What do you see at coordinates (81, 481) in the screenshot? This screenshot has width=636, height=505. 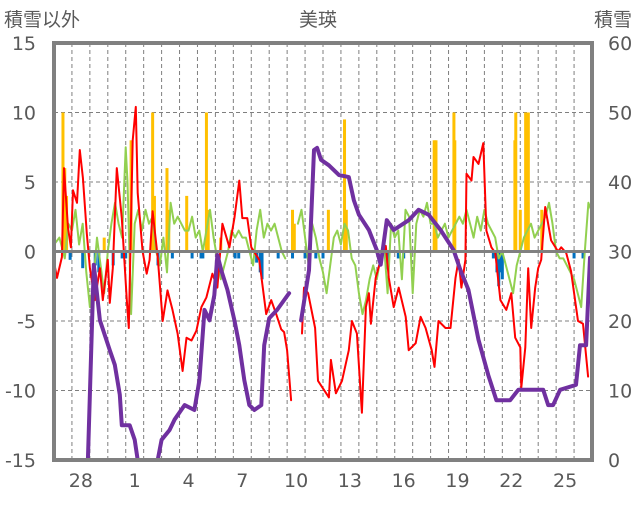 I see `x-tick-label: 28` at bounding box center [81, 481].